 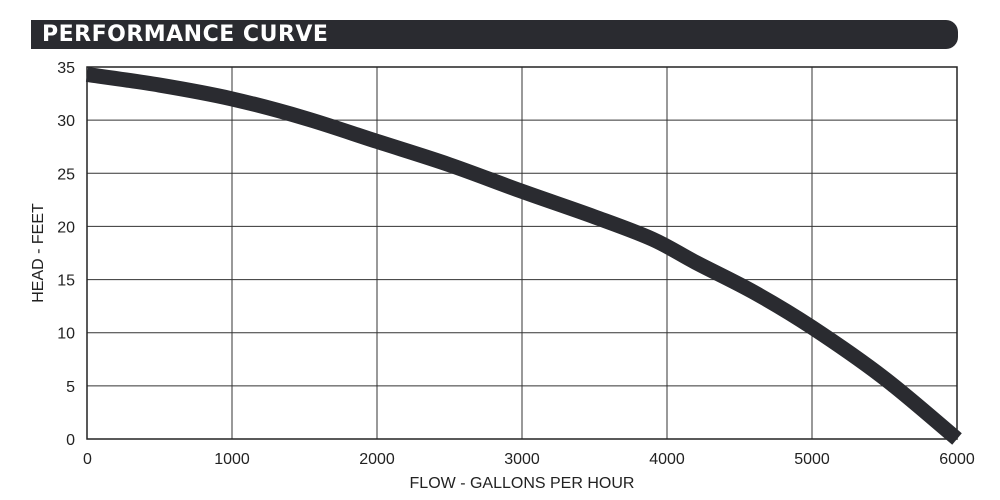 I want to click on y-tick-label: 20, so click(x=66, y=227).